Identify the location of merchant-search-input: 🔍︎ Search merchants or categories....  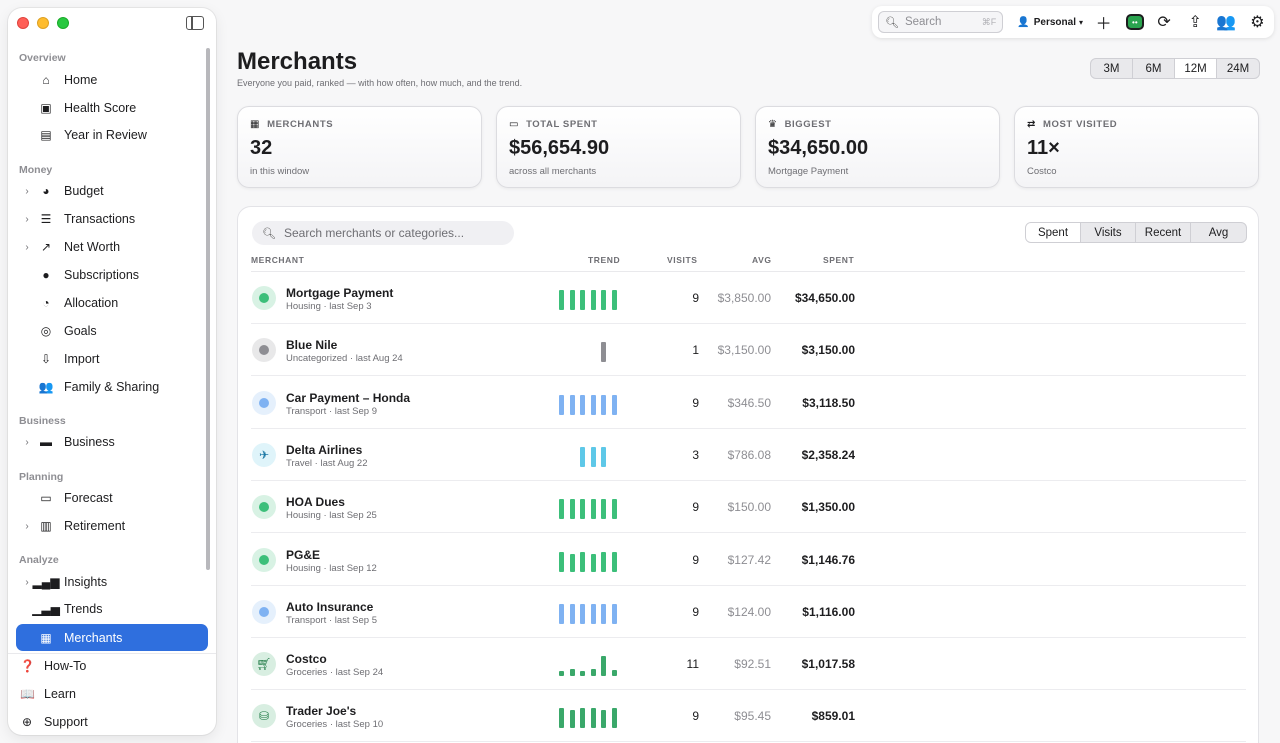
(383, 233).